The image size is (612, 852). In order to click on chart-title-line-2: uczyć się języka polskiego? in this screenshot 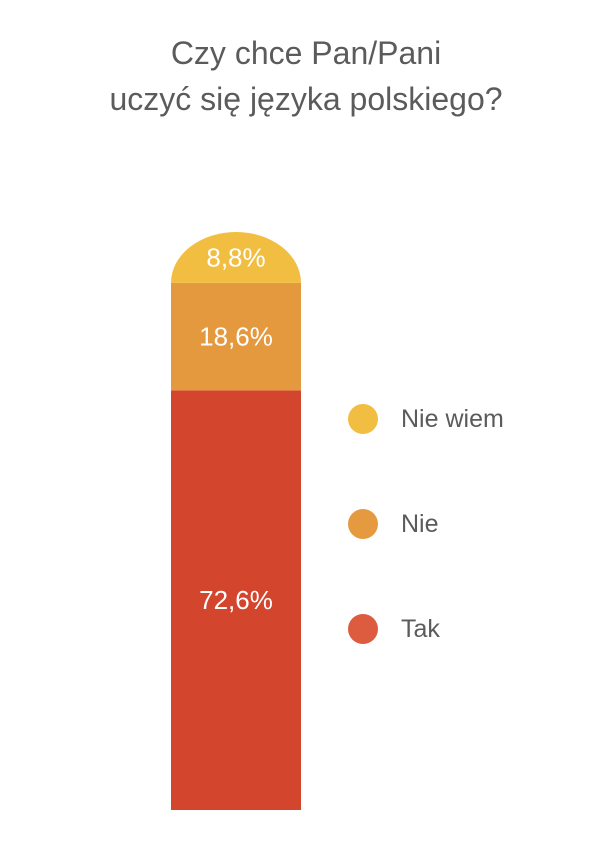, I will do `click(306, 99)`.